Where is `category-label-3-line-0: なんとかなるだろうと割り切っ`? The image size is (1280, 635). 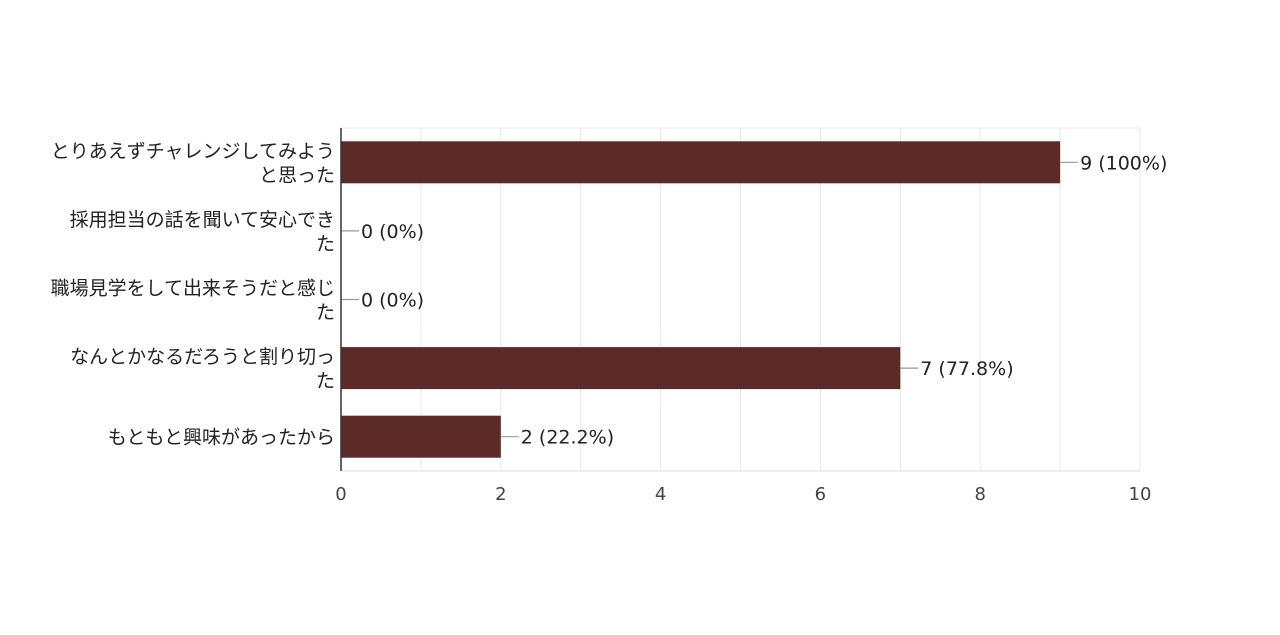 category-label-3-line-0: なんとかなるだろうと割り切っ is located at coordinates (202, 357).